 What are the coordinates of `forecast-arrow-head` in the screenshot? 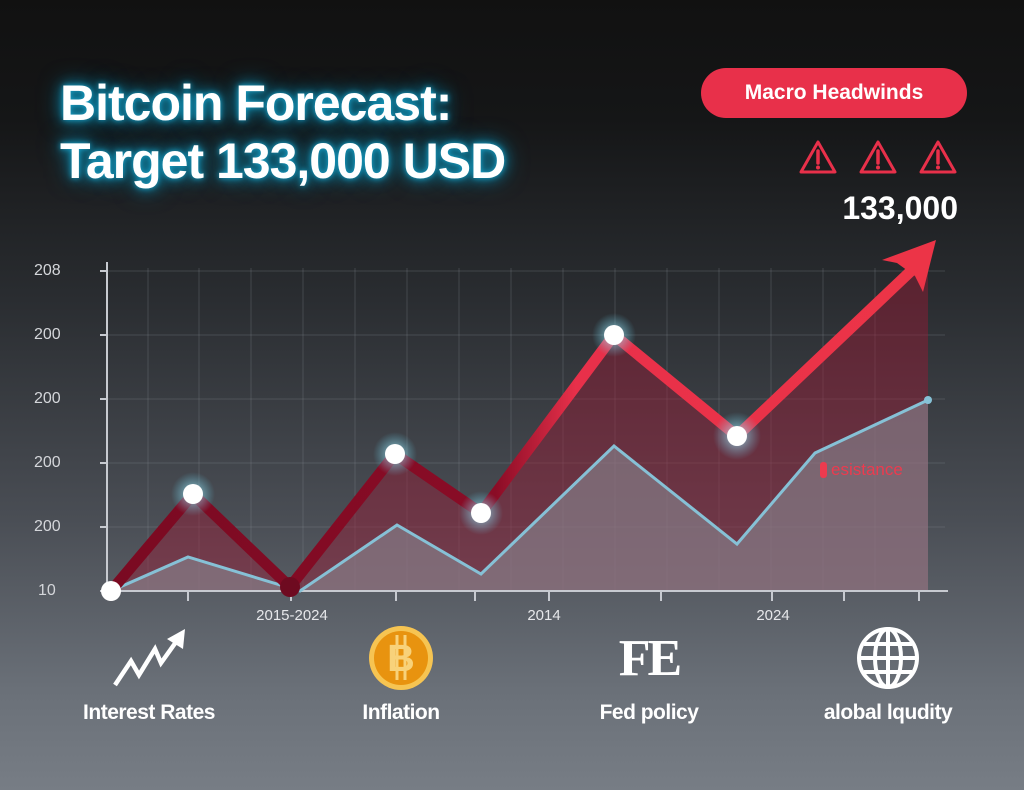 It's located at (909, 266).